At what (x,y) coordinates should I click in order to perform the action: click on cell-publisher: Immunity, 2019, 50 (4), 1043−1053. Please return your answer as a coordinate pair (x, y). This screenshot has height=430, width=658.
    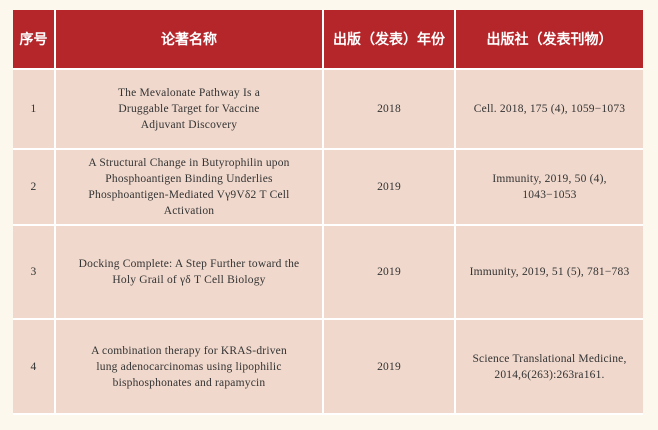
    Looking at the image, I should click on (548, 187).